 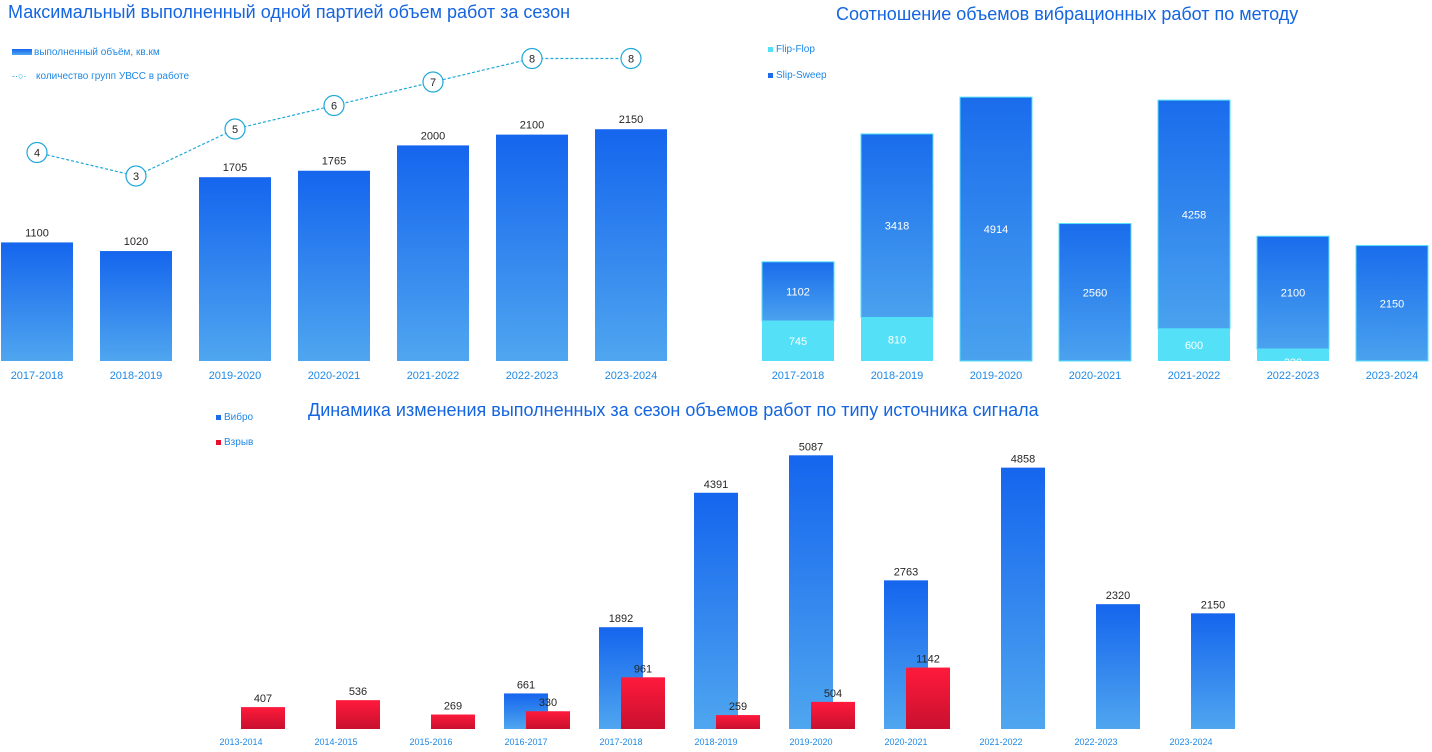 I want to click on chart2-x-tick: 2021-2022, so click(x=1194, y=376).